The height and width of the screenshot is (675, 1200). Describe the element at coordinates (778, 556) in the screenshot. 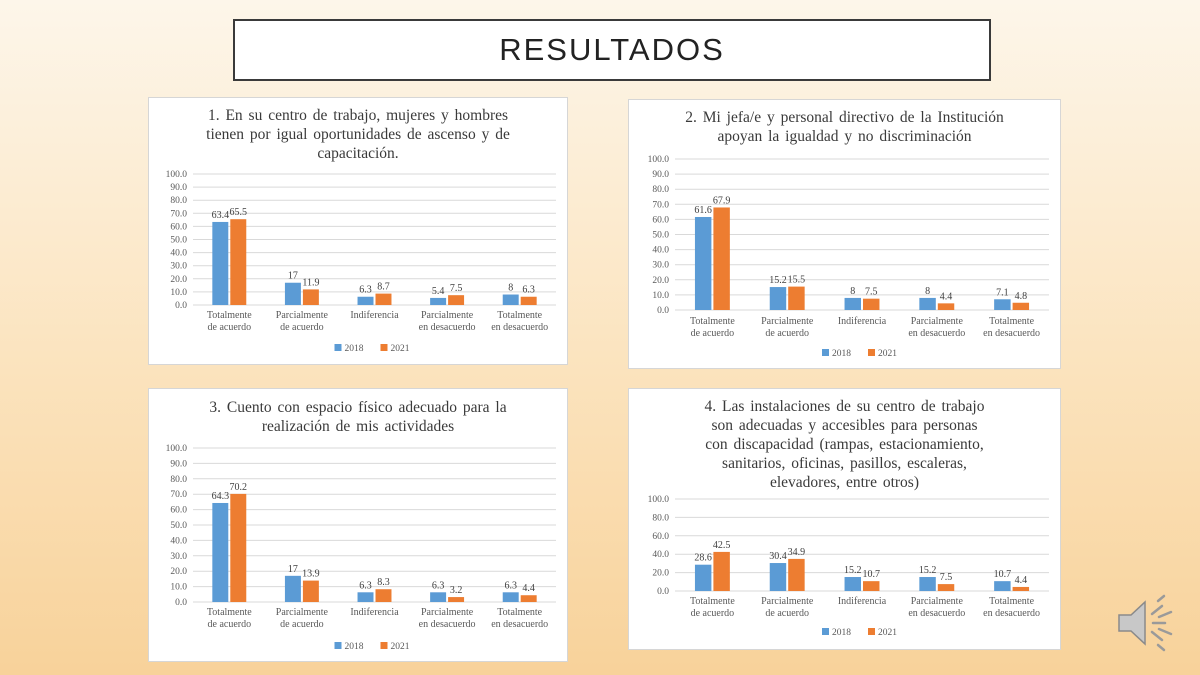

I see `data-label: 30.4` at that location.